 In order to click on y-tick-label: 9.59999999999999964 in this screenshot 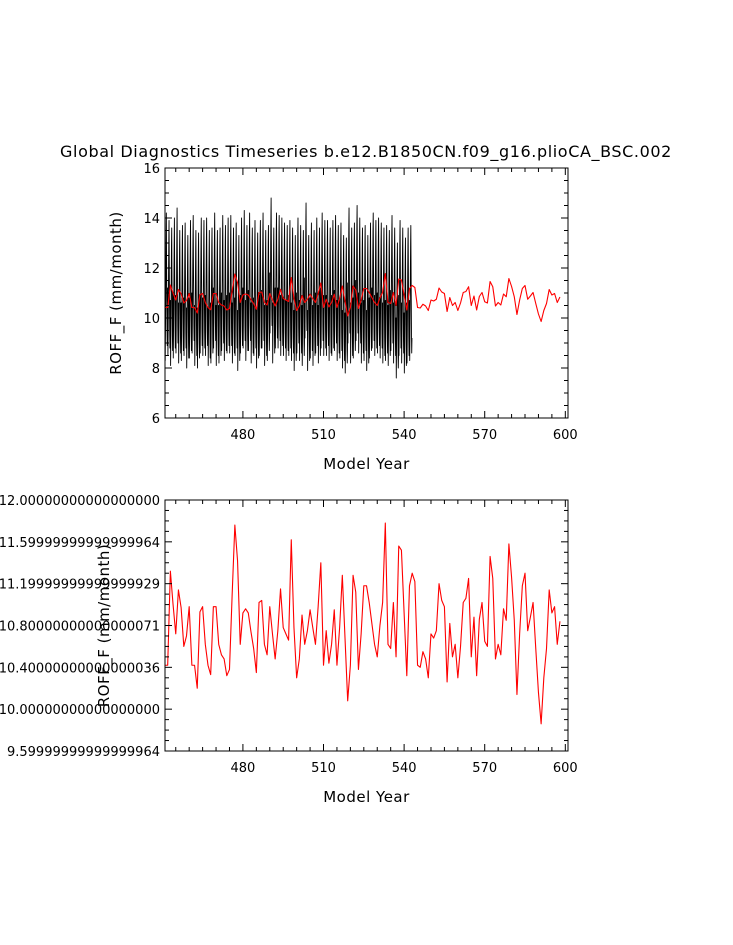, I will do `click(83, 752)`.